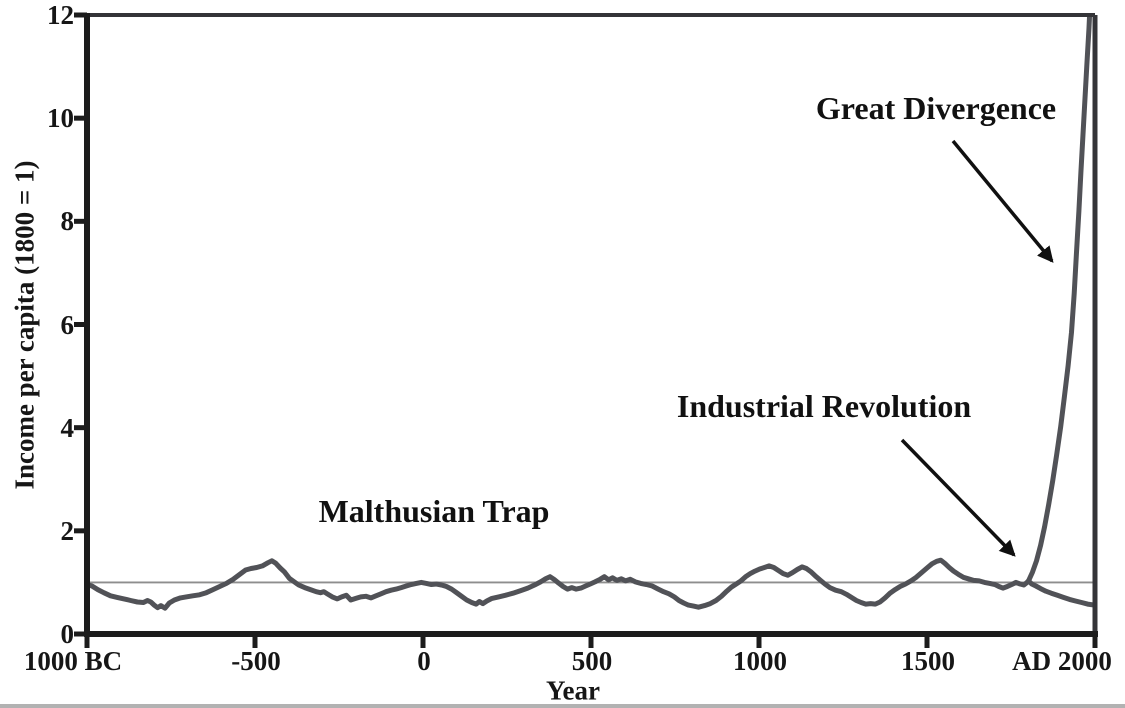  Describe the element at coordinates (760, 661) in the screenshot. I see `x-tick-label-1000: 1000` at that location.